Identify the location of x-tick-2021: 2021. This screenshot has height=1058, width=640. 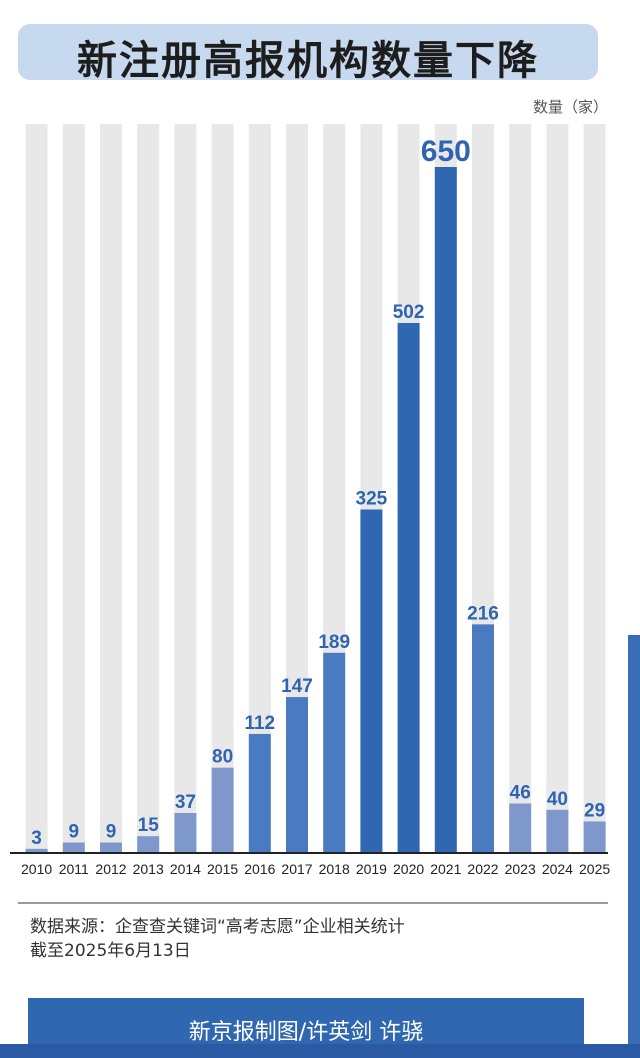
(445, 869).